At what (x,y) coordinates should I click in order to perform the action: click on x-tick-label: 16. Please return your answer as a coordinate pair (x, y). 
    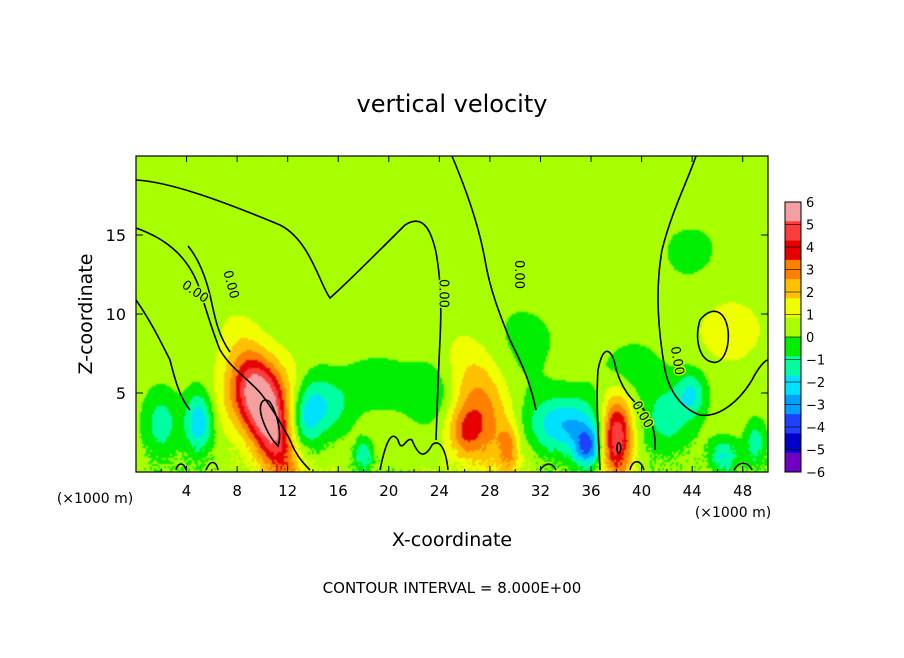
    Looking at the image, I should click on (338, 491).